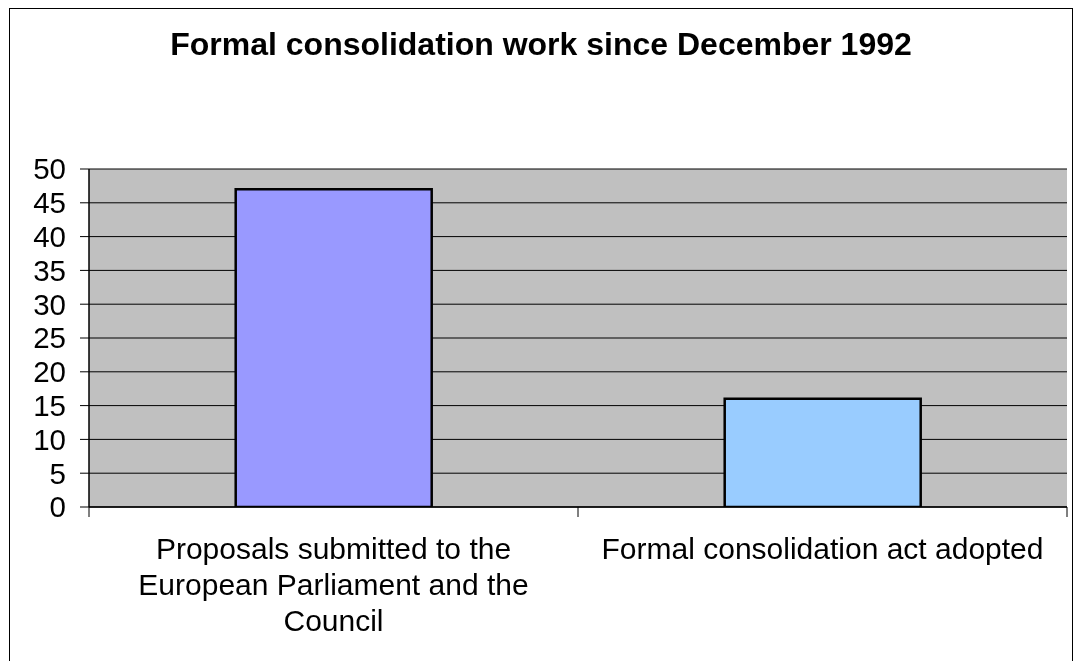  I want to click on y-tick-label: 50, so click(49, 169).